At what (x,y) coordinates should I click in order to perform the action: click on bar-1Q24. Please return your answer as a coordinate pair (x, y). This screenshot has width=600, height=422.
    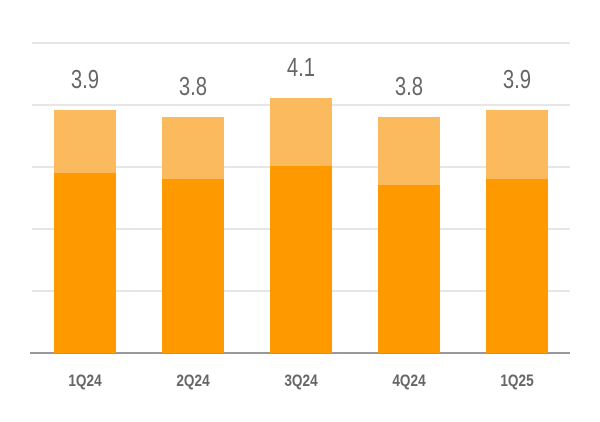
    Looking at the image, I should click on (85, 231).